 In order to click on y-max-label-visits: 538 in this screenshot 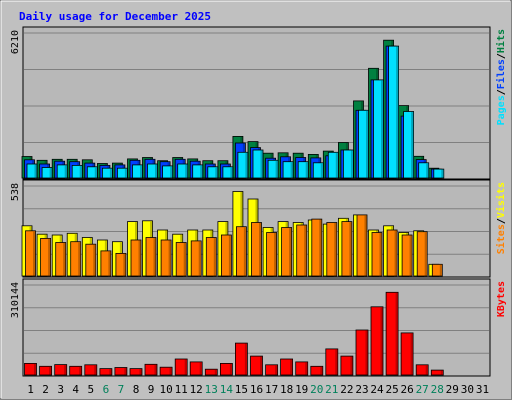, I will do `click(15, 192)`.